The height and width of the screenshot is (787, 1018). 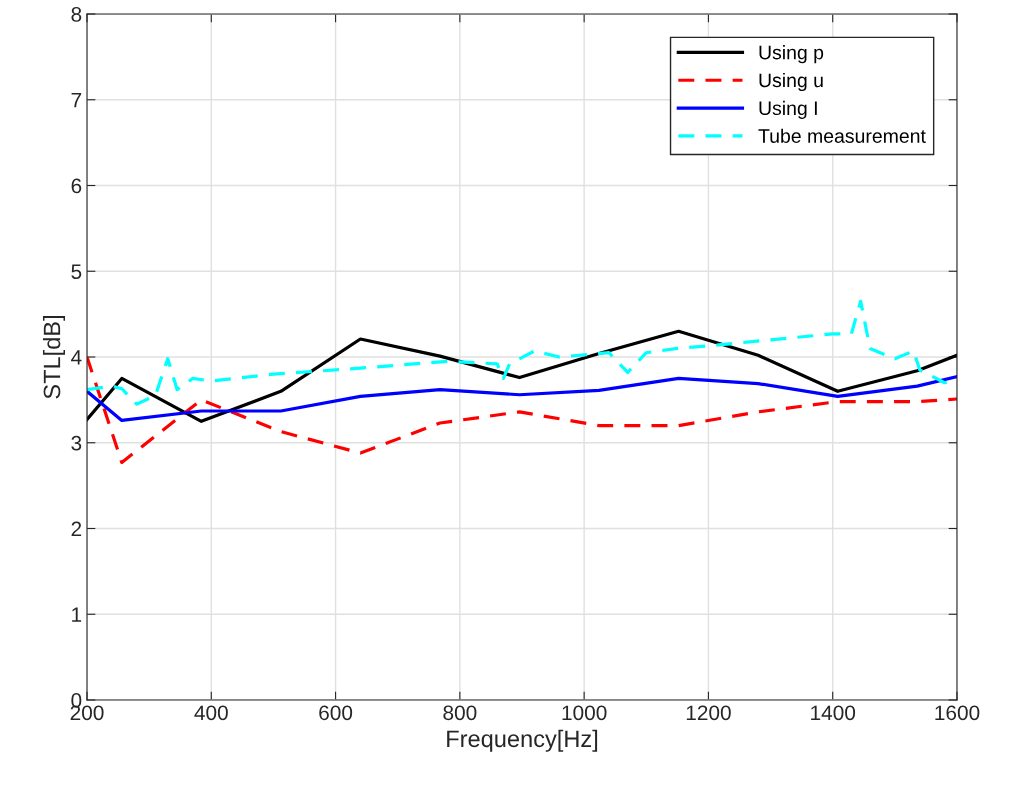 What do you see at coordinates (76, 357) in the screenshot?
I see `y-tick-label: 4` at bounding box center [76, 357].